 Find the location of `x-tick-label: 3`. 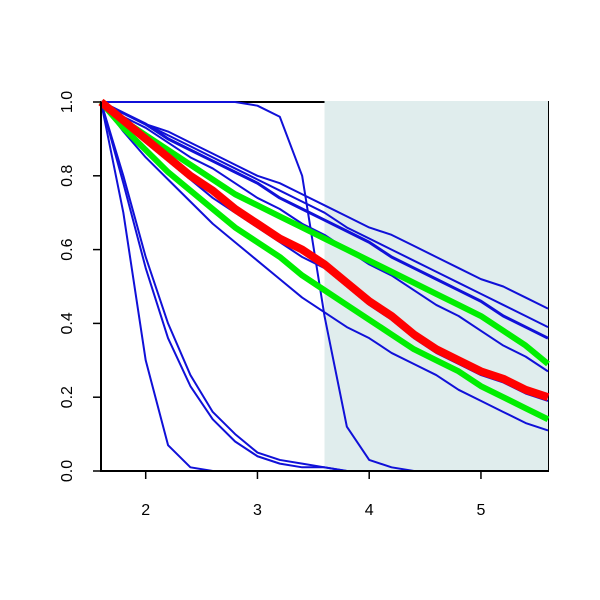

x-tick-label: 3 is located at coordinates (257, 510).